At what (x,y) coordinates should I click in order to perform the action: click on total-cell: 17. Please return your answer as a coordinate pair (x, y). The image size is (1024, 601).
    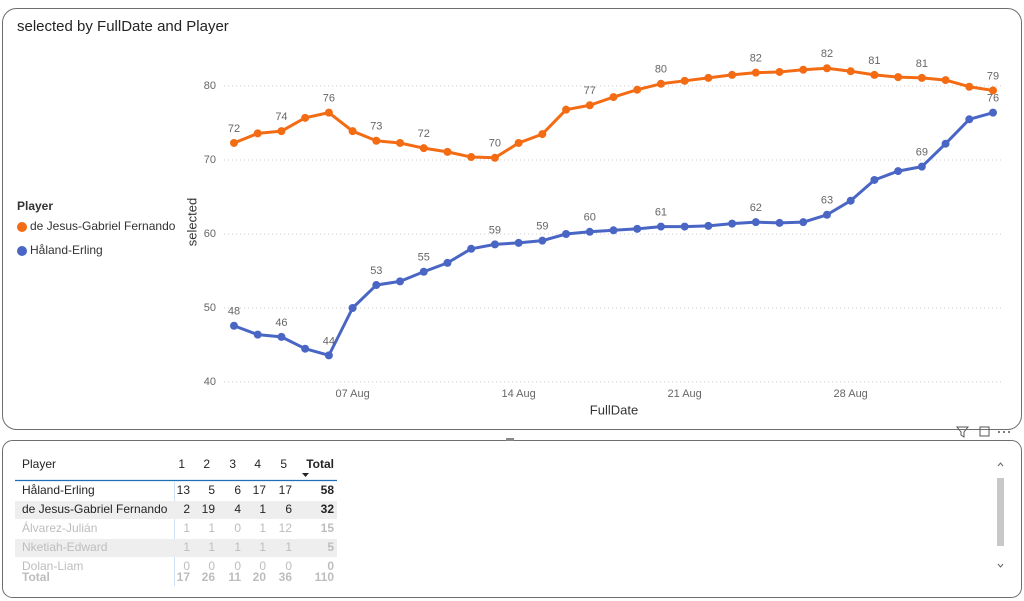
    Looking at the image, I should click on (184, 577).